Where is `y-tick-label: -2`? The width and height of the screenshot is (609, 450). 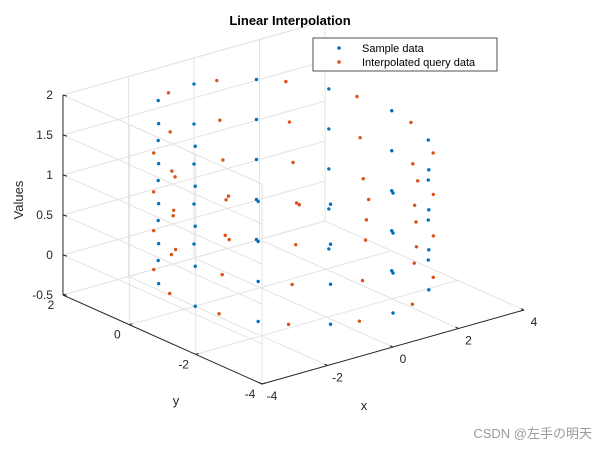
y-tick-label: -2 is located at coordinates (183, 364).